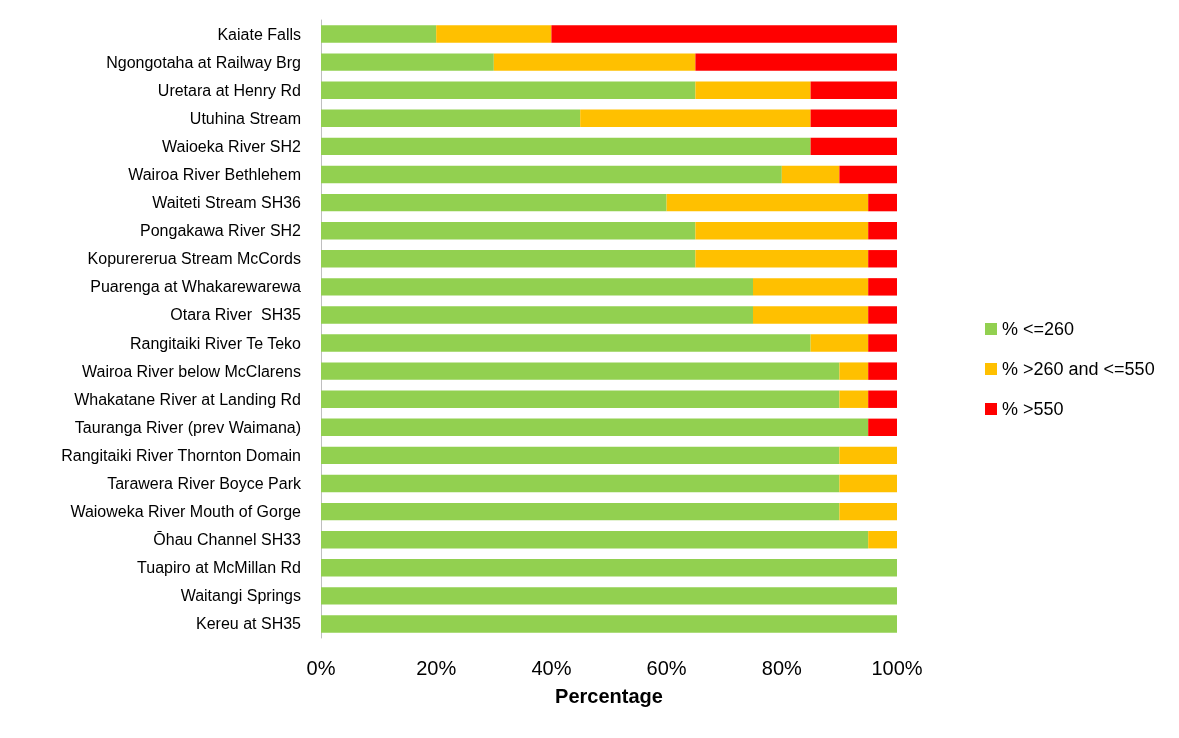  Describe the element at coordinates (249, 624) in the screenshot. I see `y-tick-label: Kereu at SH35` at that location.